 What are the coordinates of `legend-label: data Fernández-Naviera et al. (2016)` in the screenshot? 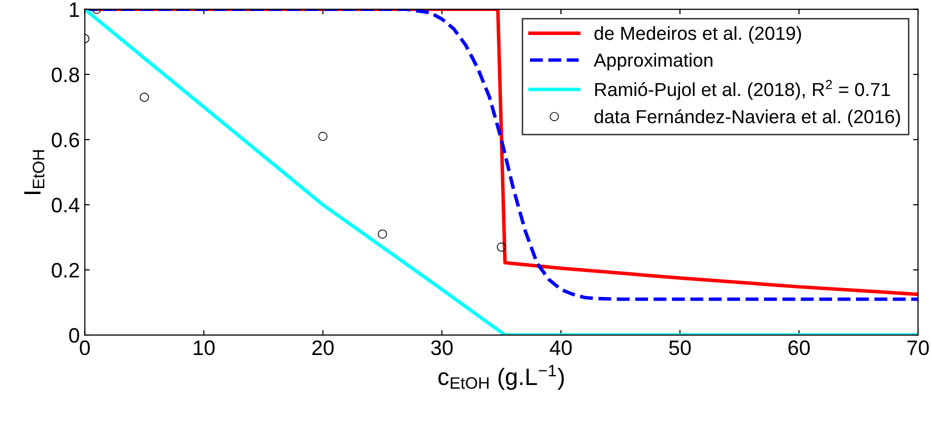 It's located at (747, 118).